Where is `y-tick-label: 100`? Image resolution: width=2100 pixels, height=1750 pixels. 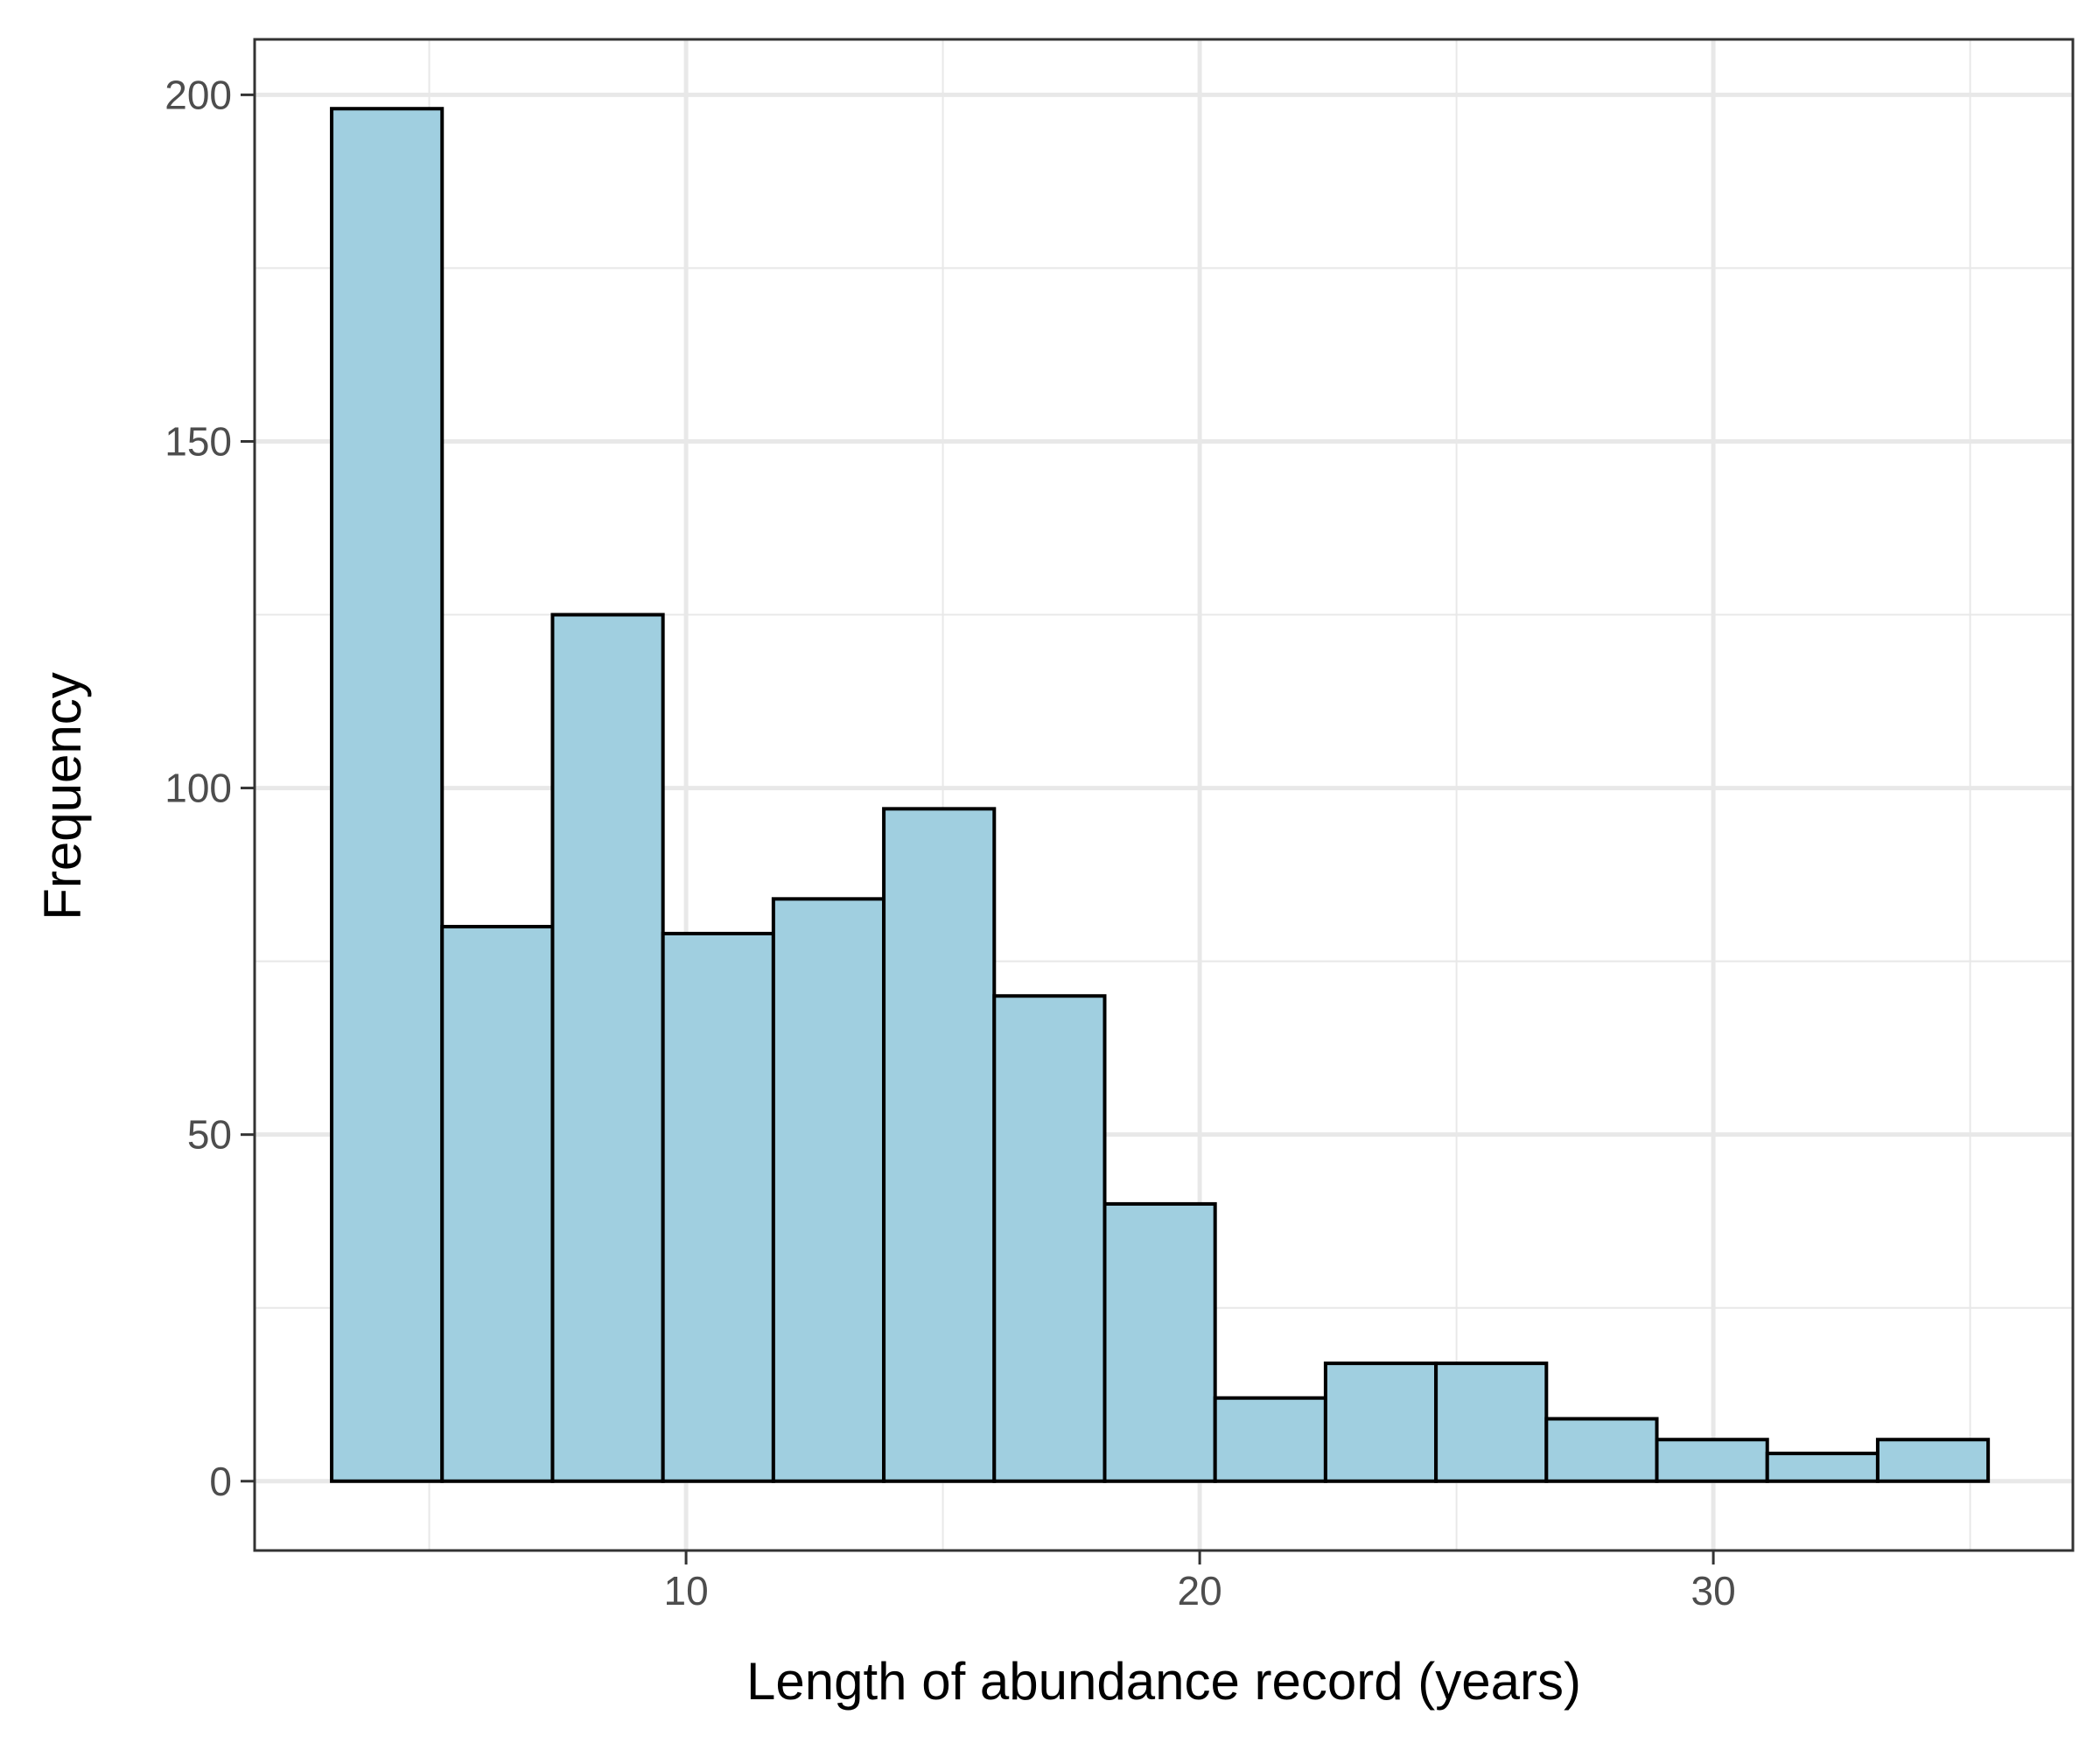
y-tick-label: 100 is located at coordinates (198, 788).